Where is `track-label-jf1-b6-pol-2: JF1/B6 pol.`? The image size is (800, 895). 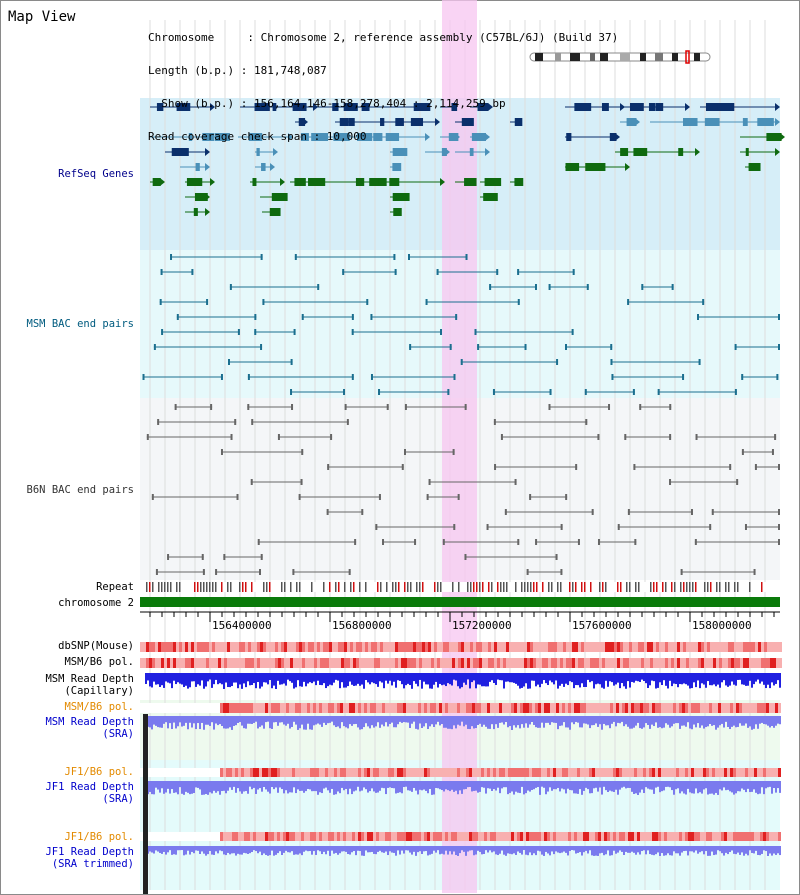
track-label-jf1-b6-pol-2: JF1/B6 pol. is located at coordinates (99, 837).